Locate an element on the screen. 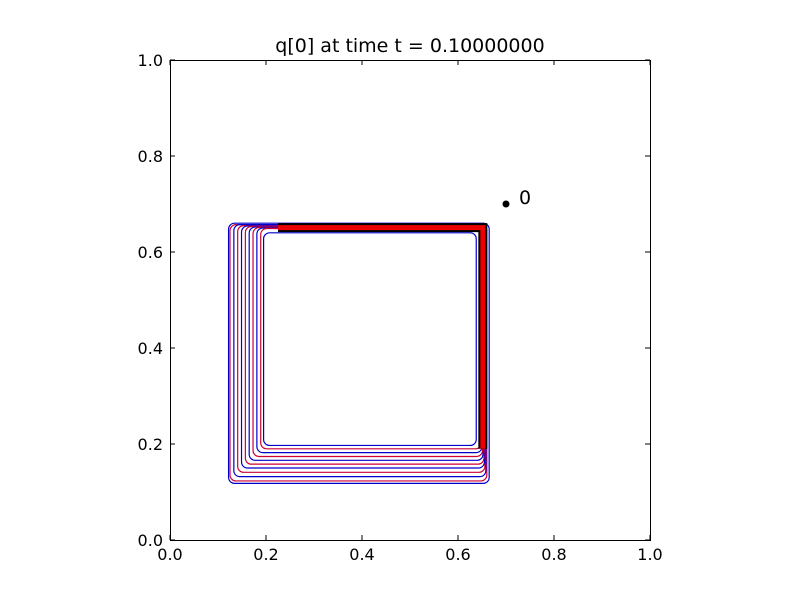 This screenshot has width=800, height=600. chart-title: q[0] at time t = 0.10000000 is located at coordinates (409, 46).